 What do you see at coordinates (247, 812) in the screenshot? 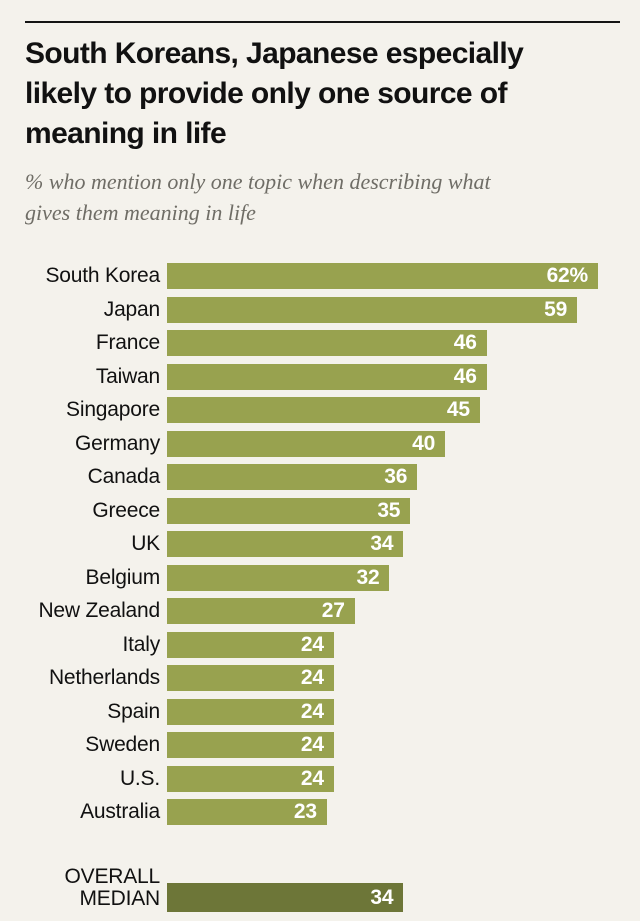
I see `bar: 23` at bounding box center [247, 812].